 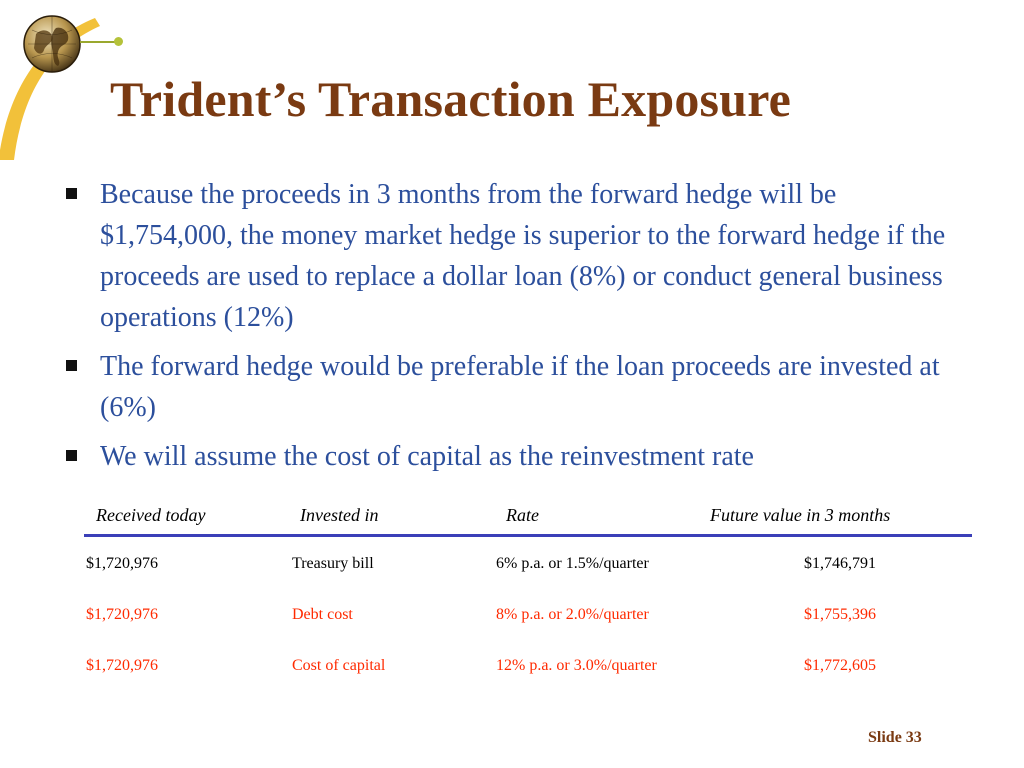 I want to click on slide-title: Trident’s Transaction Exposure, so click(x=451, y=99).